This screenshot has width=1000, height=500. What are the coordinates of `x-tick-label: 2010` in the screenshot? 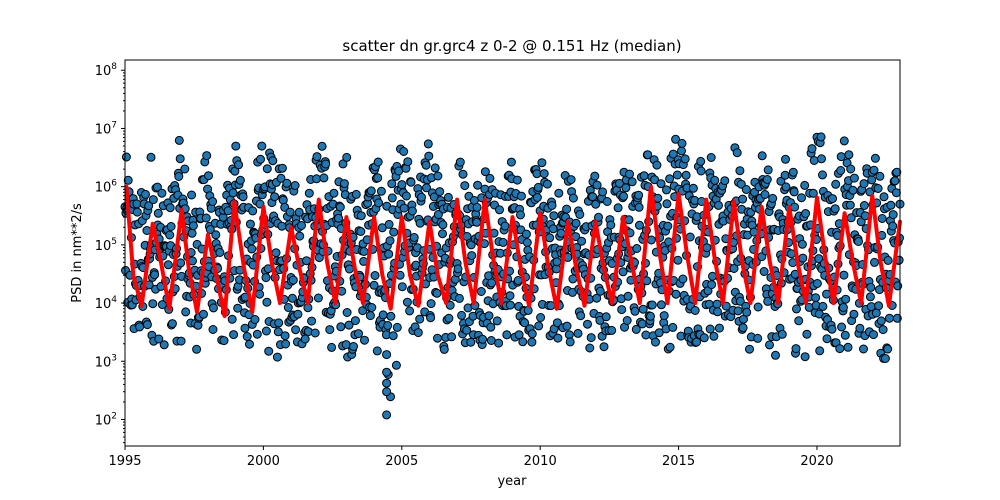 It's located at (540, 461).